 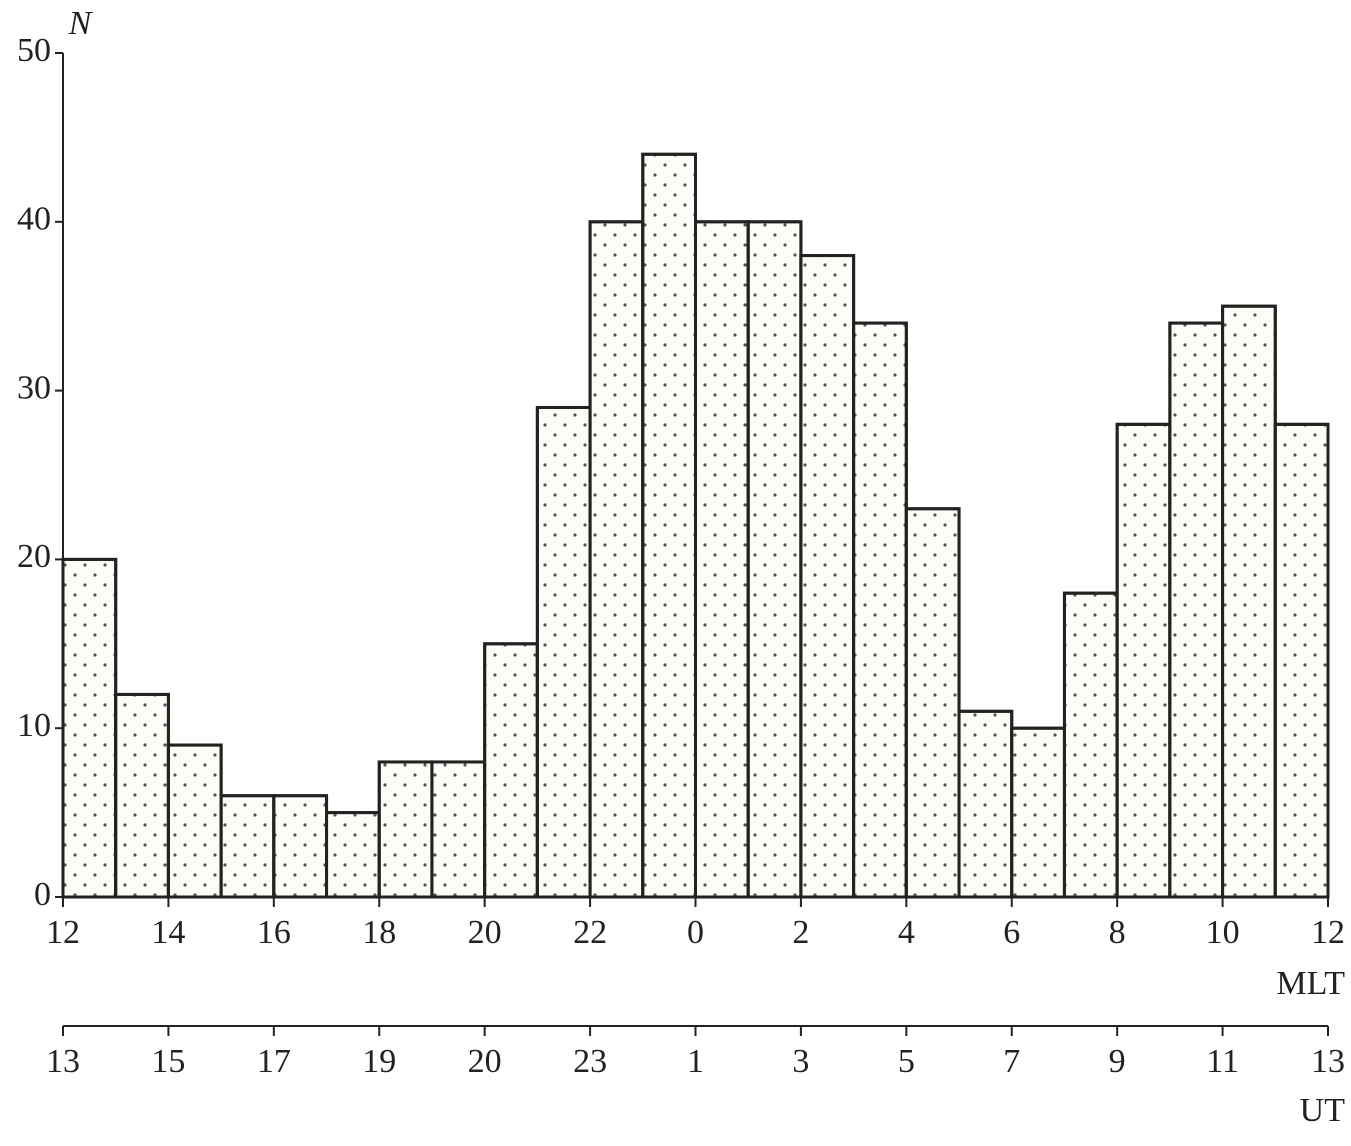 I want to click on x-tick-label: 20, so click(x=485, y=932).